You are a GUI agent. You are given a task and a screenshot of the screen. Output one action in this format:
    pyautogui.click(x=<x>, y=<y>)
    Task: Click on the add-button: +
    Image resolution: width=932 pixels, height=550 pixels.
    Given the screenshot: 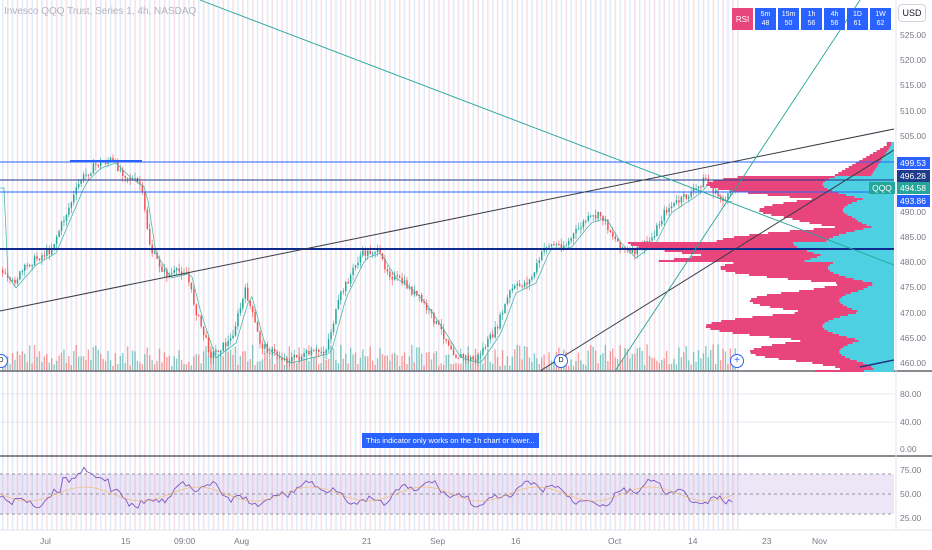 What is the action you would take?
    pyautogui.click(x=737, y=361)
    